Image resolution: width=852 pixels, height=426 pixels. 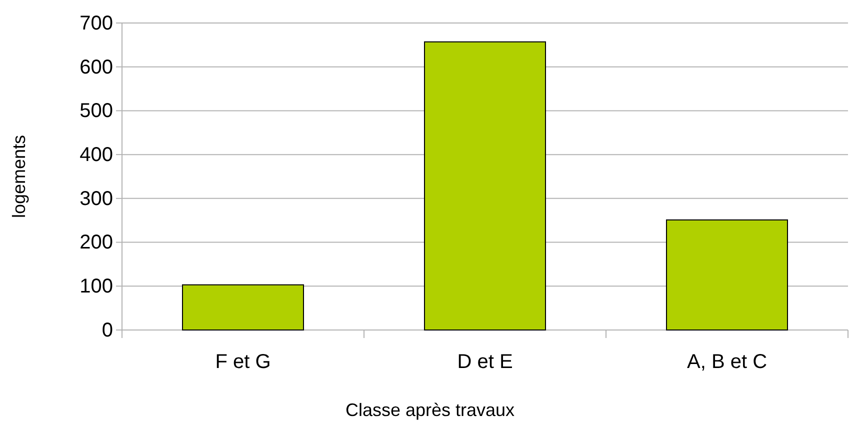 I want to click on y-axis-title: logements, so click(x=19, y=176).